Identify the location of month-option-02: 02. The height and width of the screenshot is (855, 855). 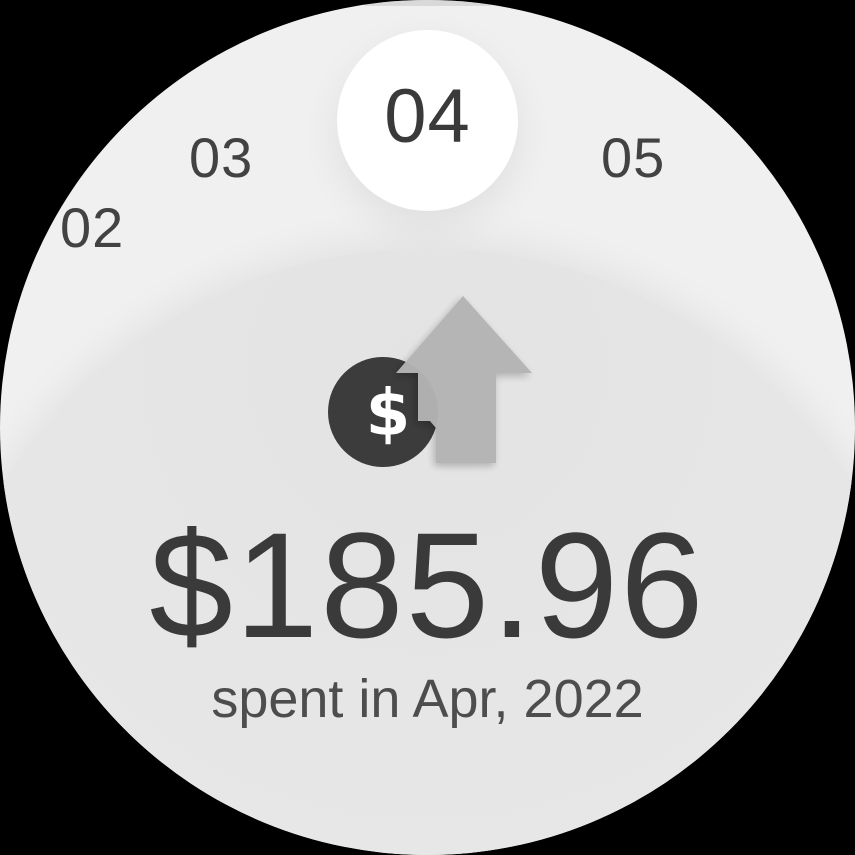
(92, 227).